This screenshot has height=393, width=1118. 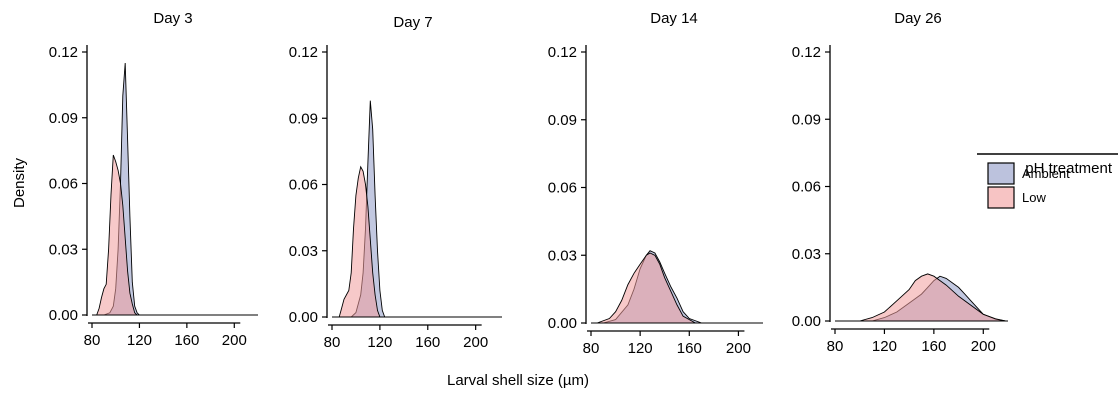 I want to click on y-axis-label: Density, so click(x=19, y=182).